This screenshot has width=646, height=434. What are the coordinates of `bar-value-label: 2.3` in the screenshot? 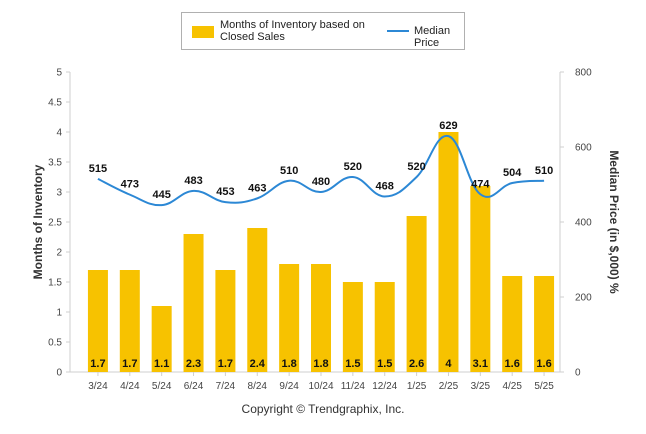 It's located at (193, 364).